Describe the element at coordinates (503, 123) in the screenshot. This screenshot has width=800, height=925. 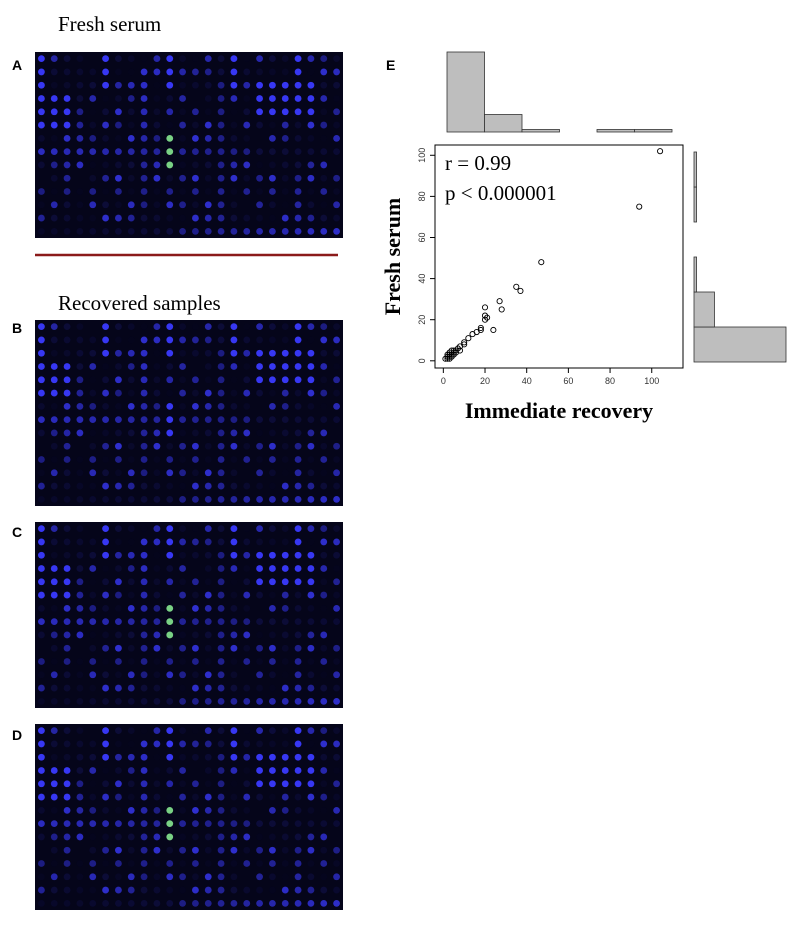
I see `histogram-bar` at that location.